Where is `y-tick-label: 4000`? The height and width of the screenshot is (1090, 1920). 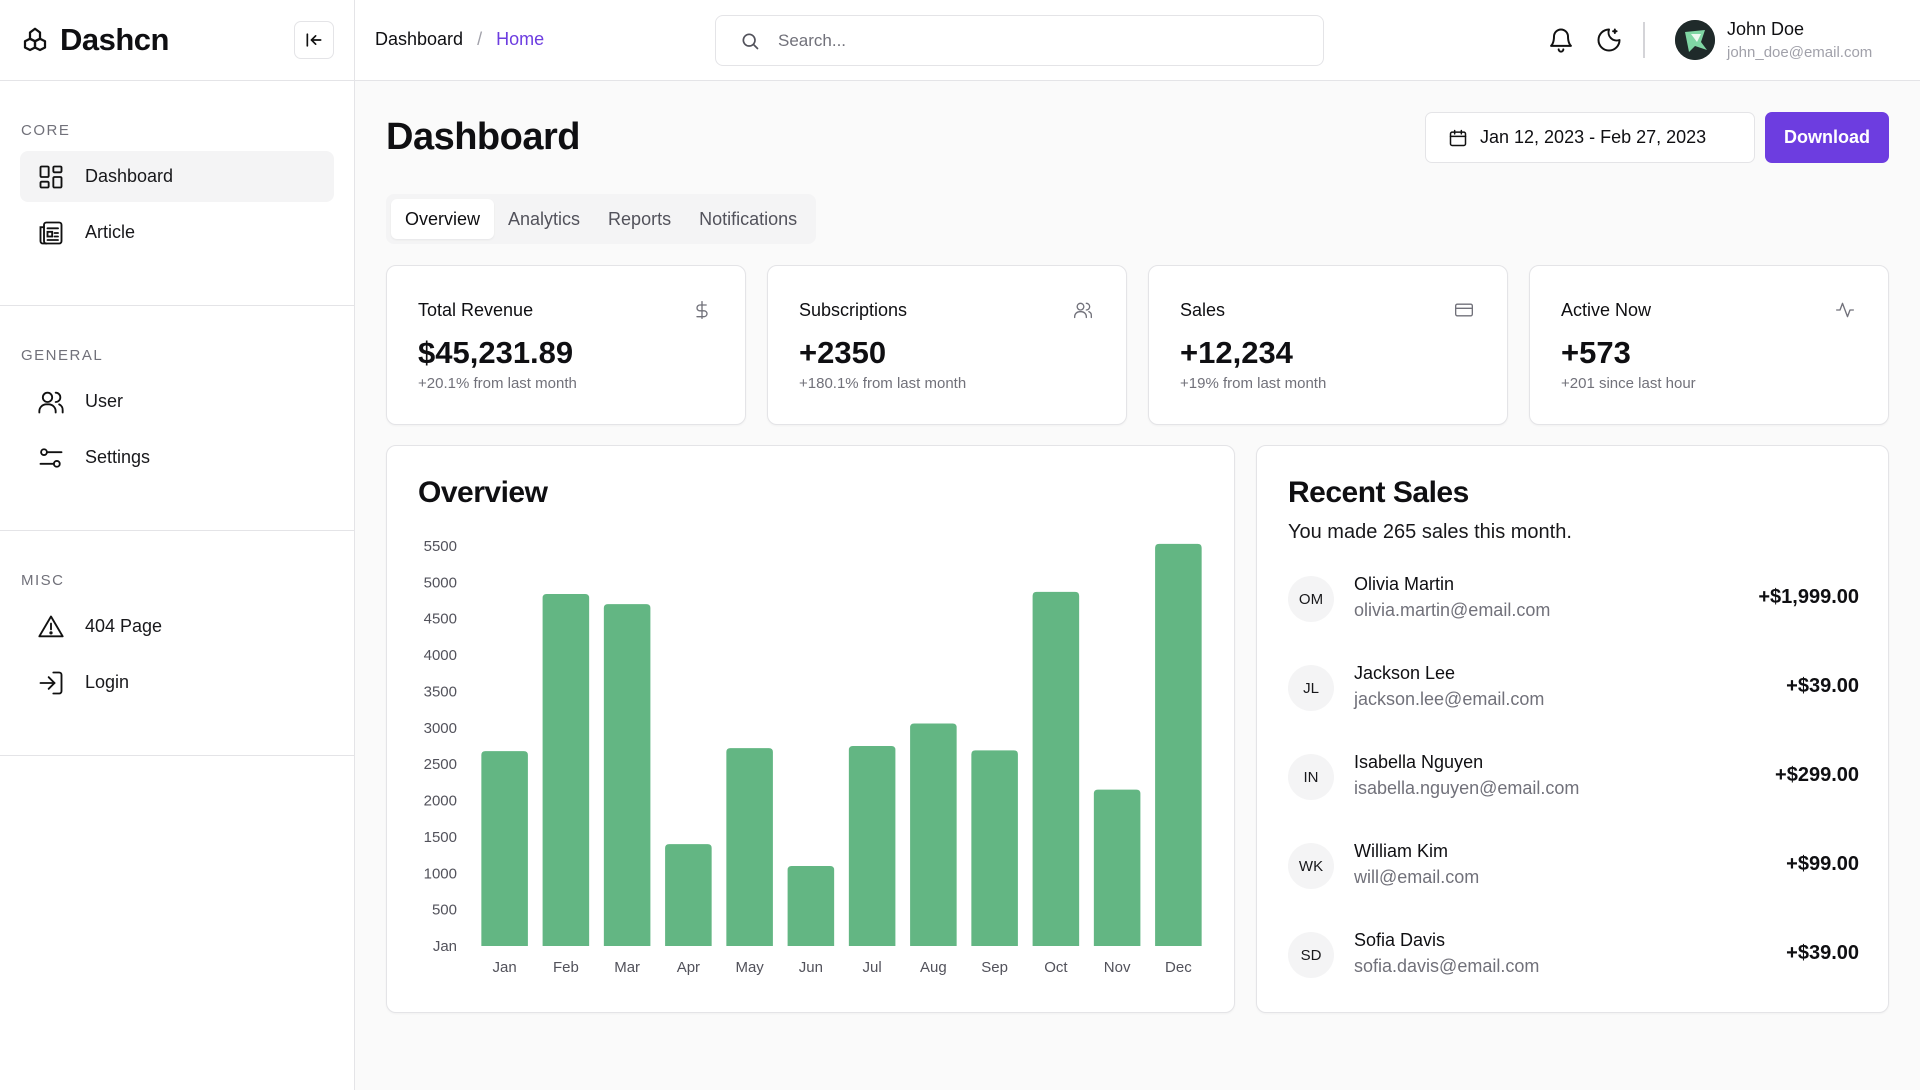
y-tick-label: 4000 is located at coordinates (440, 655).